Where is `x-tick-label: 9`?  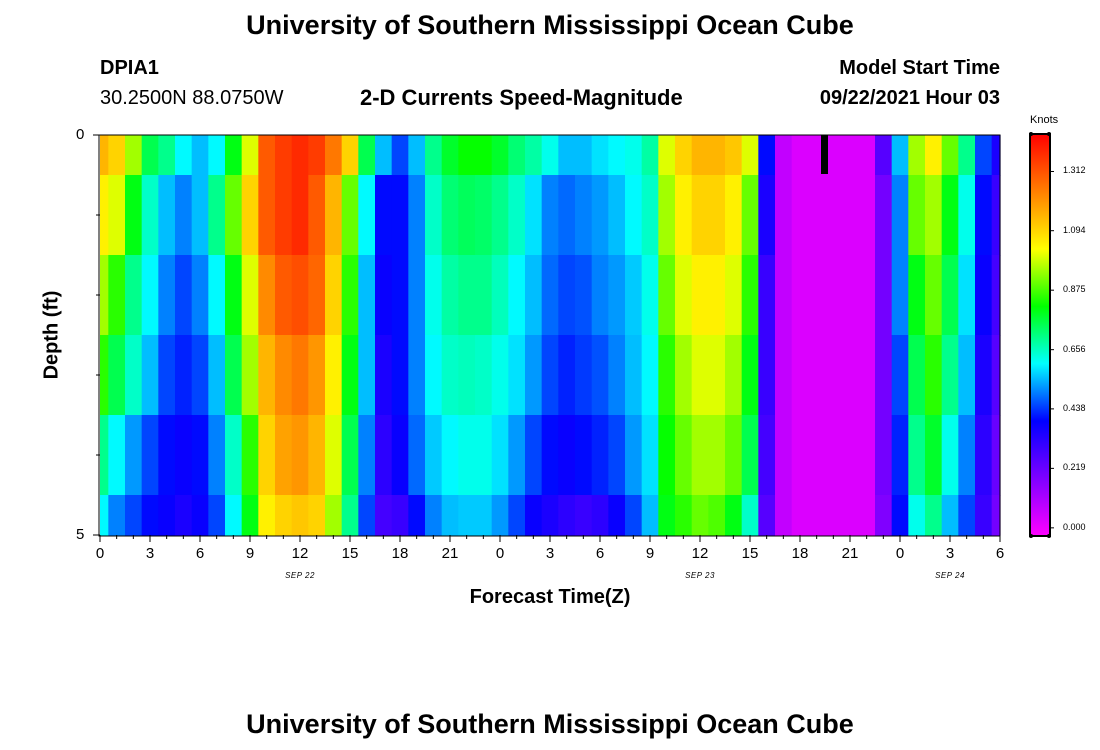
x-tick-label: 9 is located at coordinates (250, 553).